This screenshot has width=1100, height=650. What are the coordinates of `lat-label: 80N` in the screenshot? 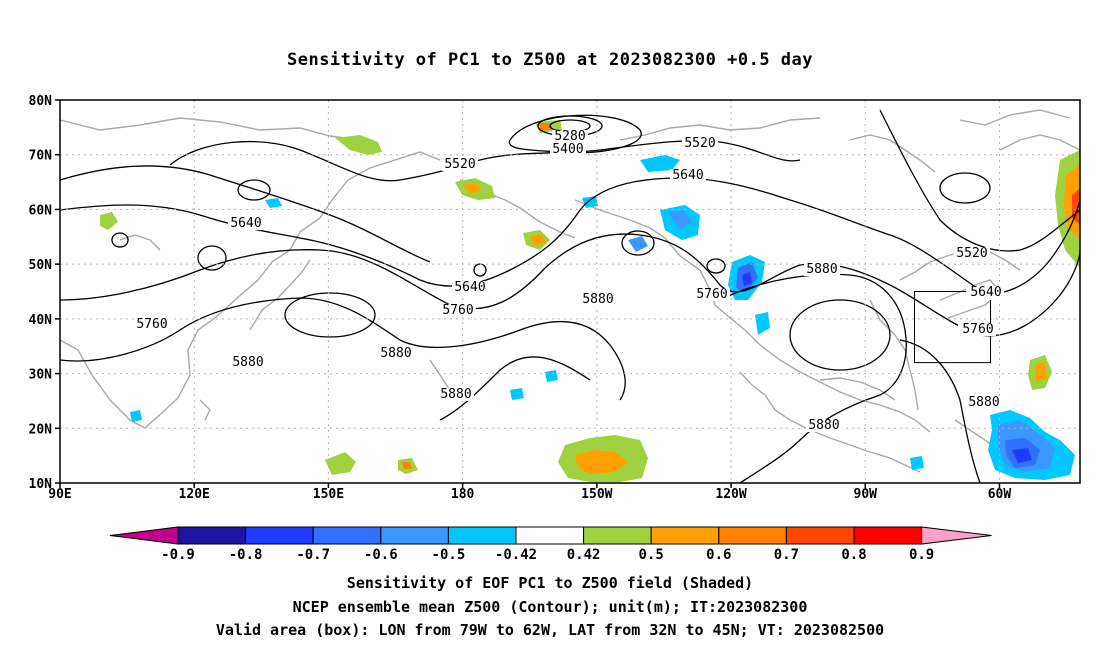 It's located at (41, 101).